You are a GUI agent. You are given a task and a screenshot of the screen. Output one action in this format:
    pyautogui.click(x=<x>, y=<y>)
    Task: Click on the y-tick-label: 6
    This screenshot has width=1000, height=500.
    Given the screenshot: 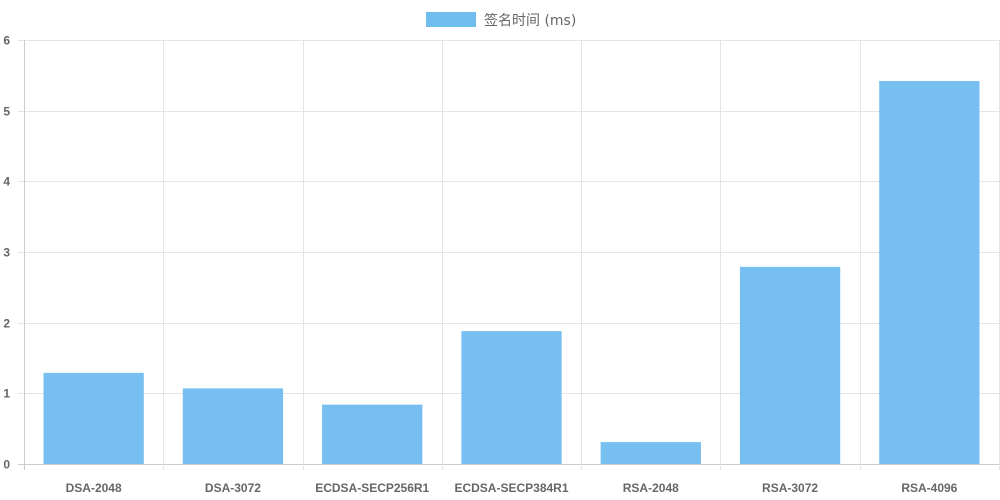 What is the action you would take?
    pyautogui.click(x=6, y=41)
    